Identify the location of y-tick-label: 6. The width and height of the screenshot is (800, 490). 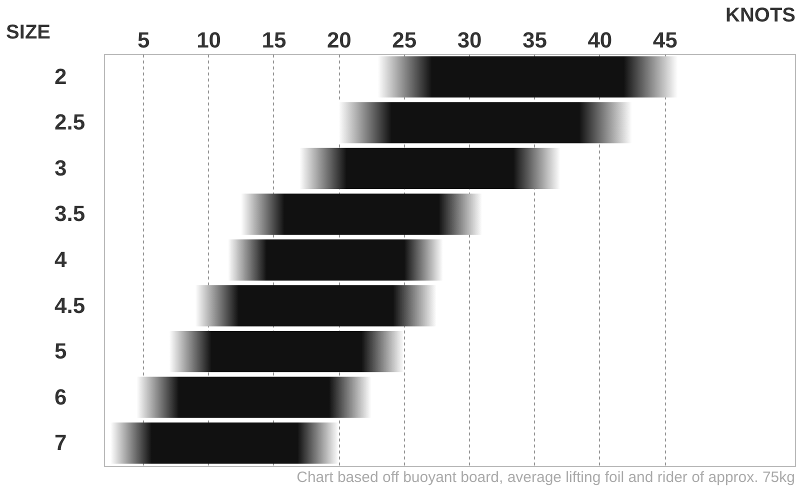
(60, 397).